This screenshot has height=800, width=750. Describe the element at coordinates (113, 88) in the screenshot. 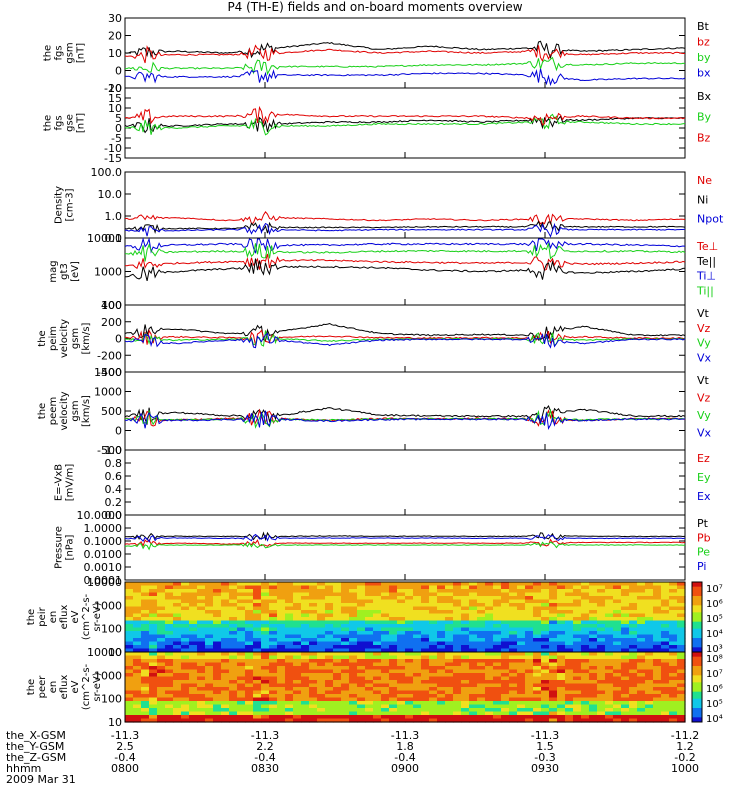

I see `fgs_gsm-ytick-label: -10` at that location.